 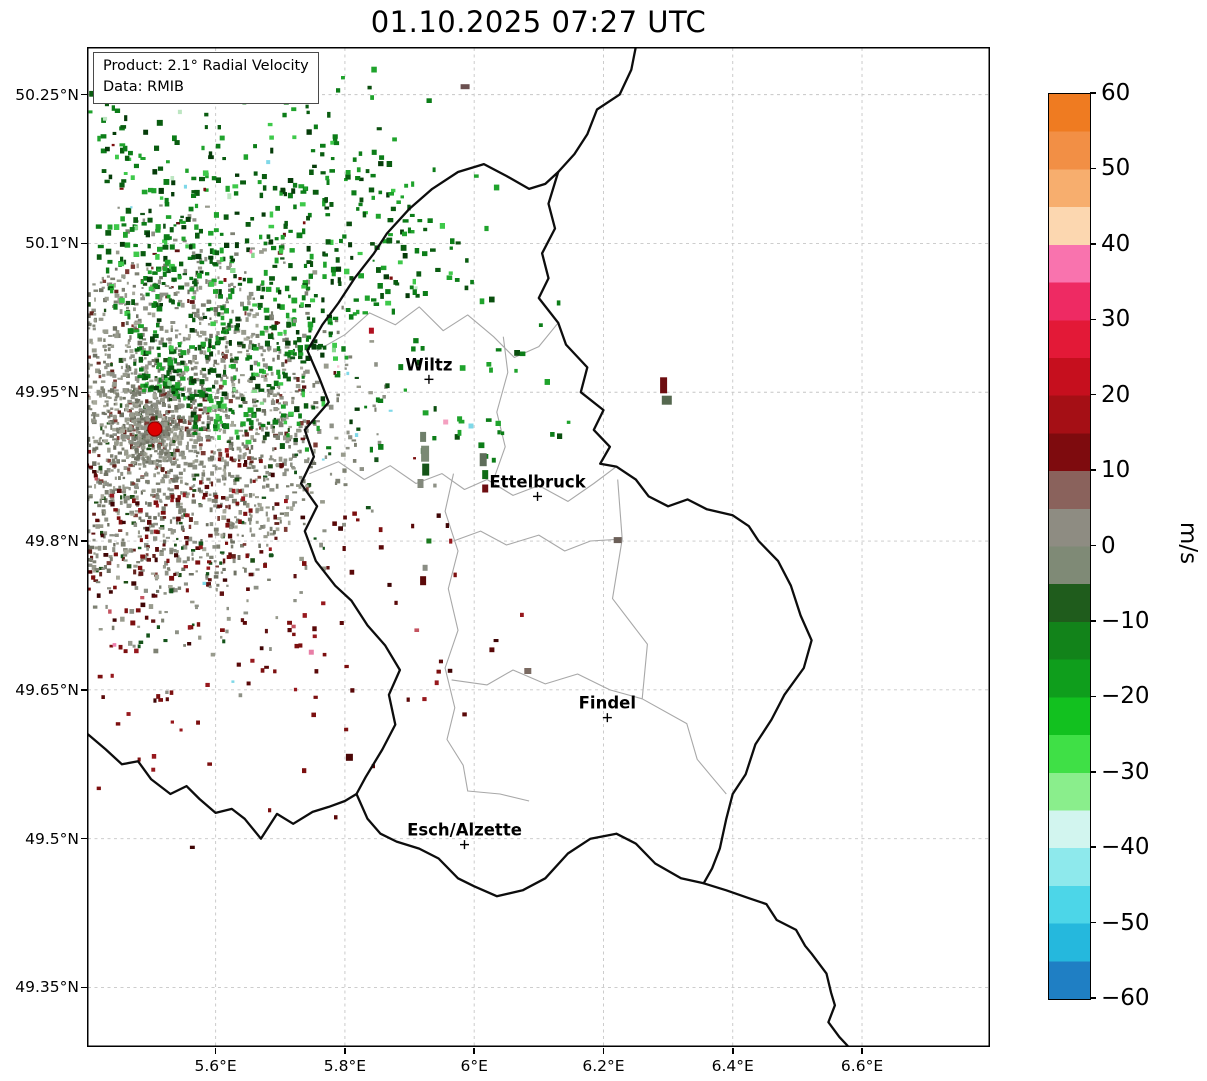 I want to click on x-tick-label: 6.2°E, so click(x=603, y=1066).